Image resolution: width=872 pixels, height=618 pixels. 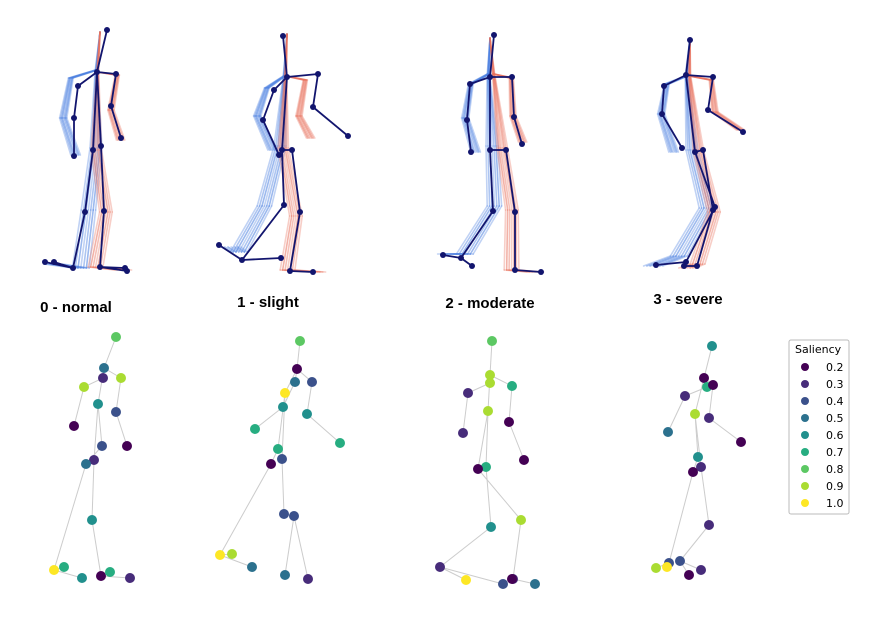 I want to click on saliency-skeleton, so click(x=92, y=457).